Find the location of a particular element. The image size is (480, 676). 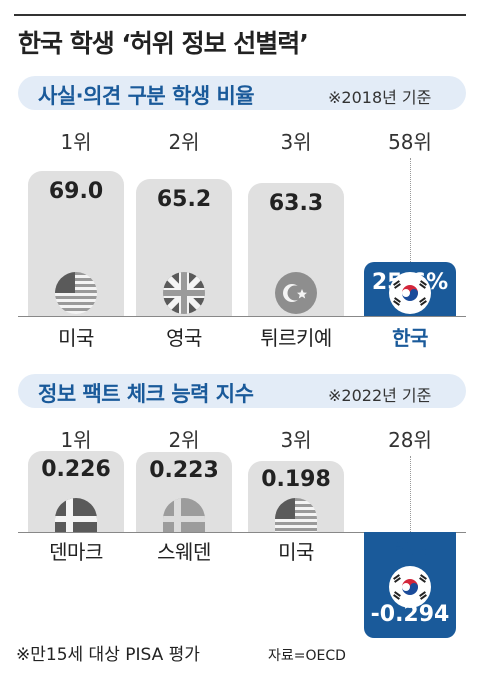

uk-flag-icon is located at coordinates (184, 293).